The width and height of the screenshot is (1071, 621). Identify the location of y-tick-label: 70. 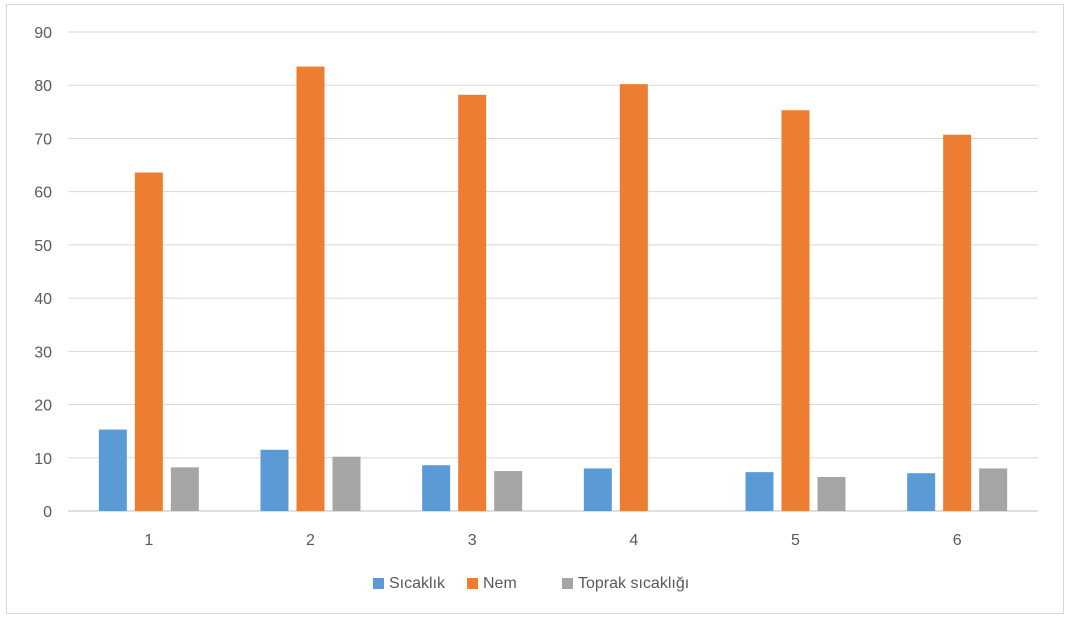
(43, 139).